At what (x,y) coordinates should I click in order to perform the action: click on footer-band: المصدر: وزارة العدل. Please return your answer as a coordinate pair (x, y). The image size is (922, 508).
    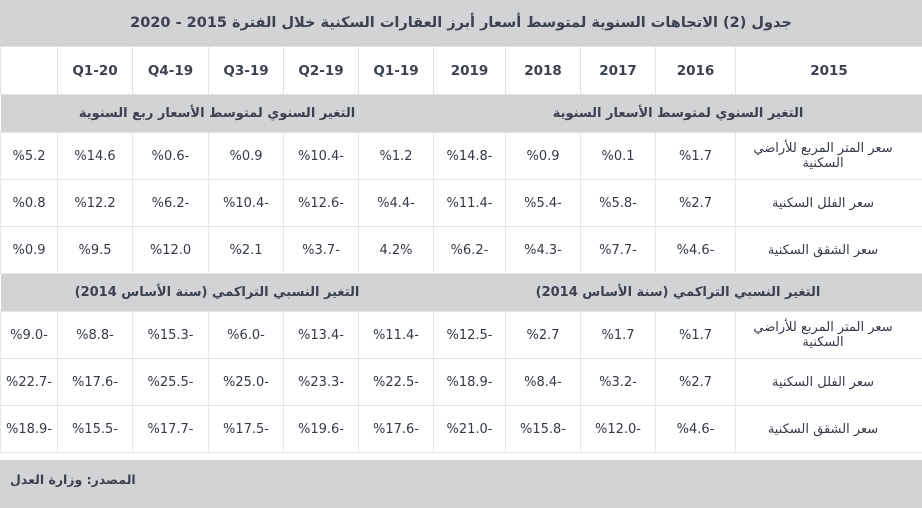
    Looking at the image, I should click on (461, 484).